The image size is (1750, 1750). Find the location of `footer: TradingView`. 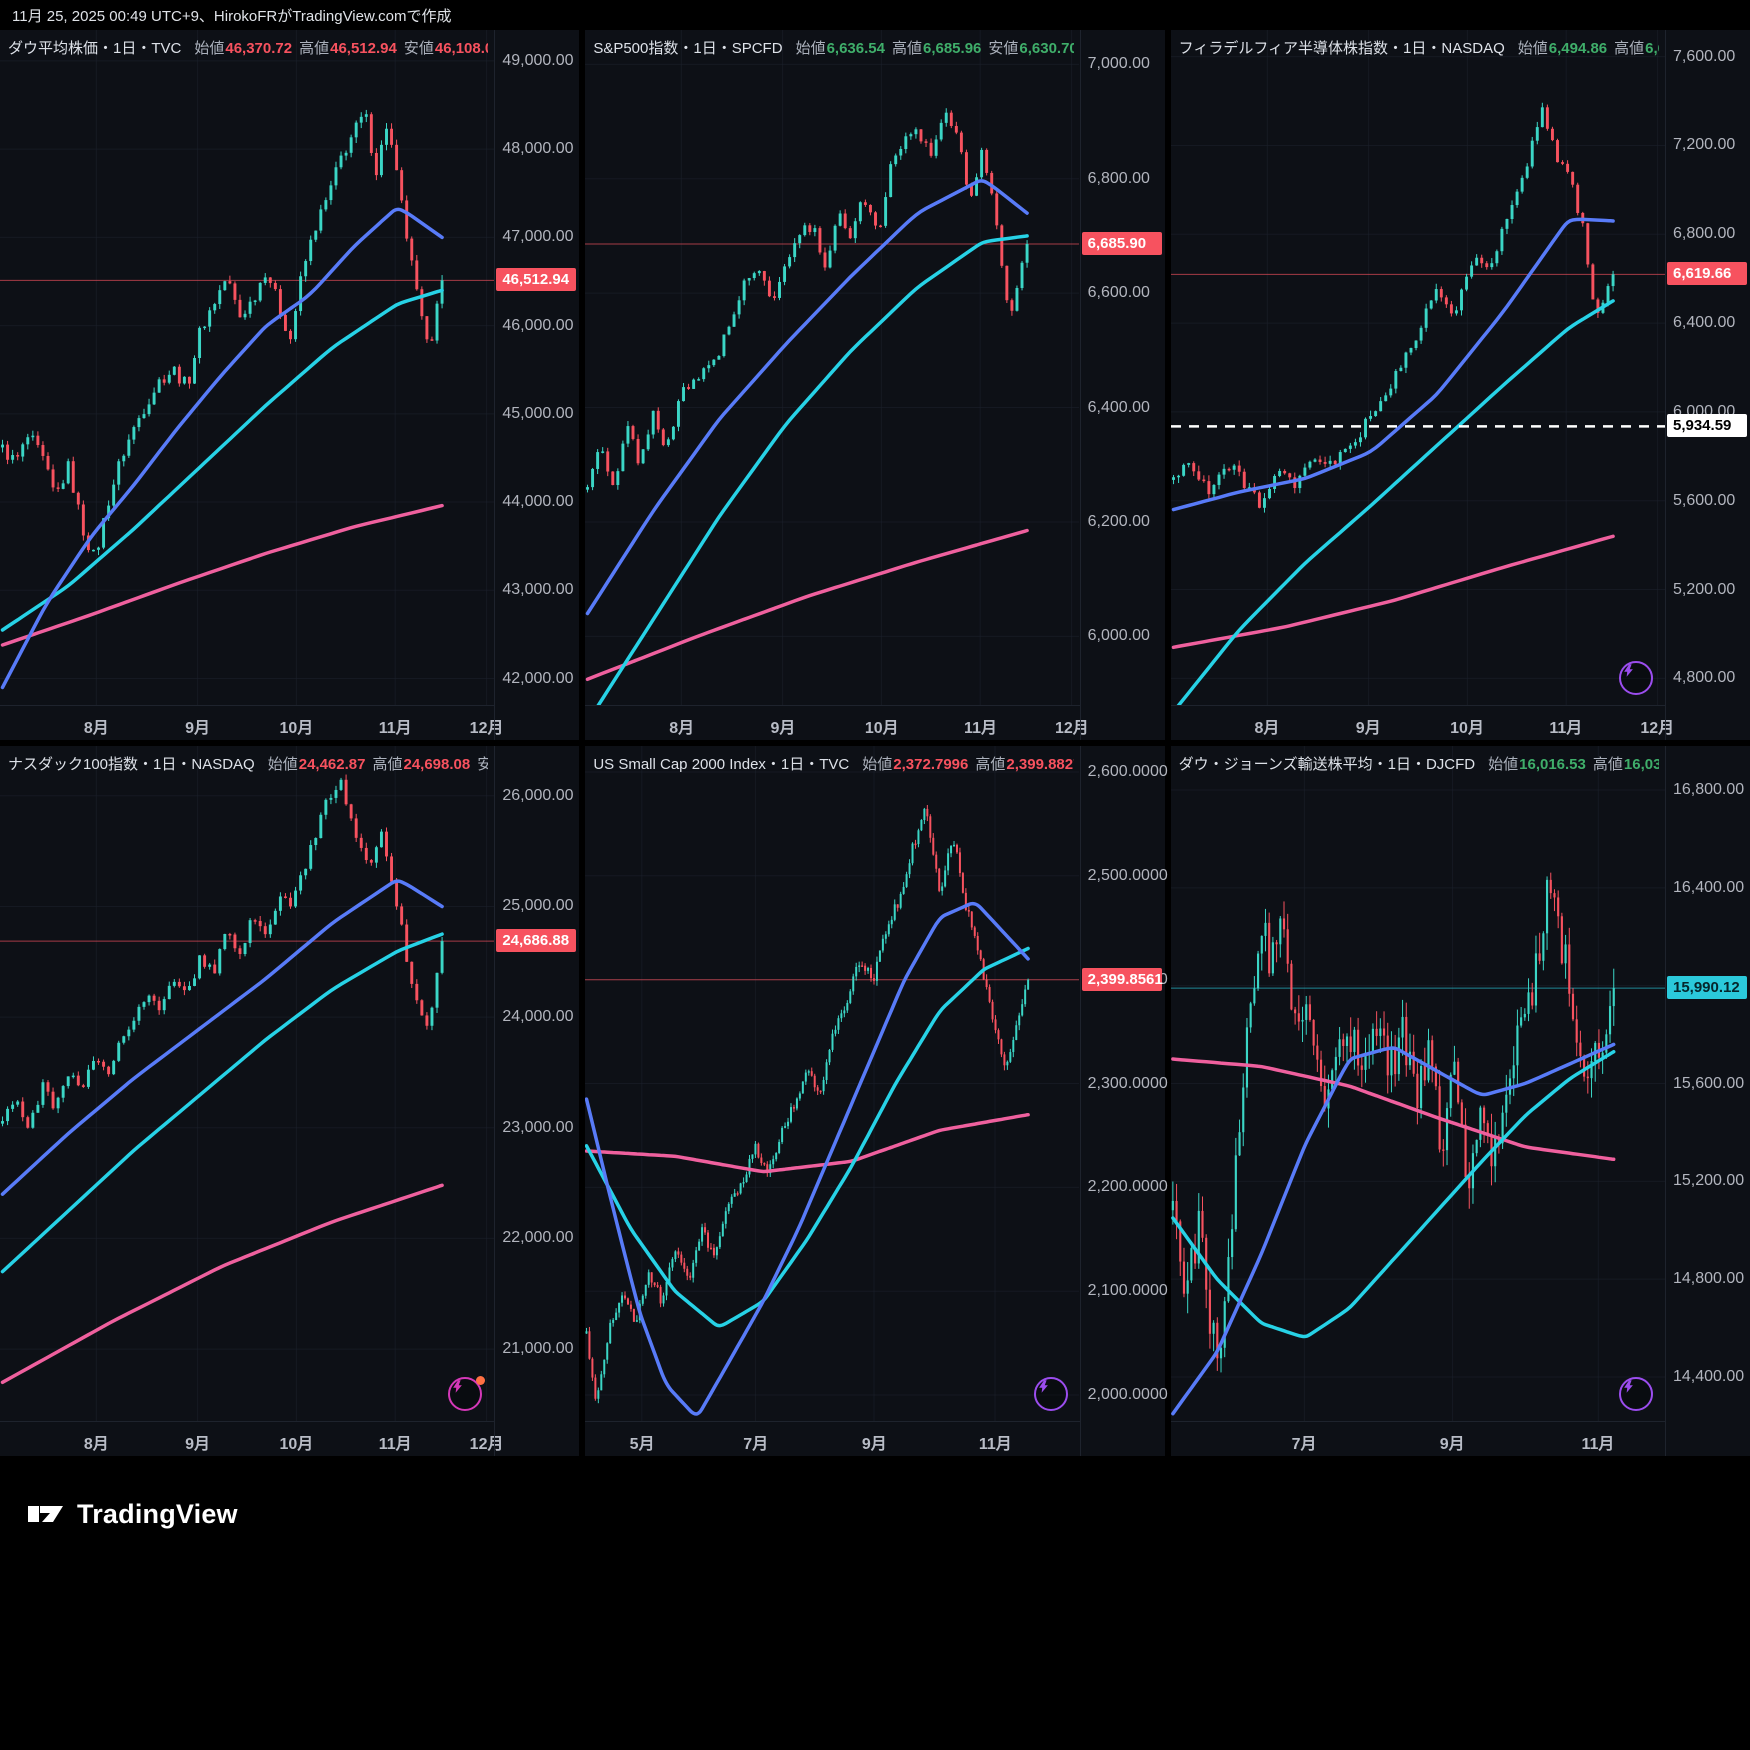

footer: TradingView is located at coordinates (875, 1493).